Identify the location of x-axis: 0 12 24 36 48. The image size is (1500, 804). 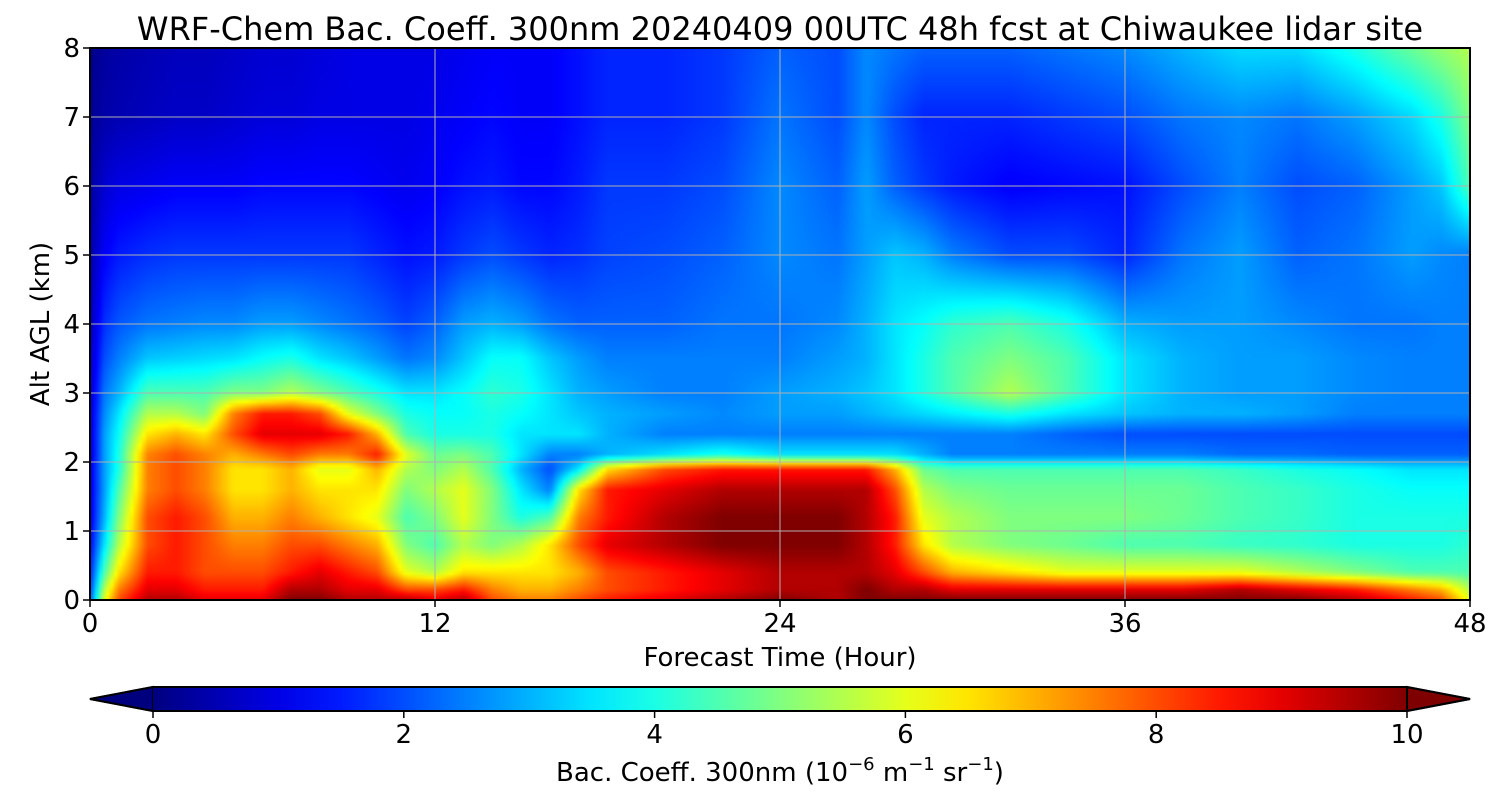
(784, 619).